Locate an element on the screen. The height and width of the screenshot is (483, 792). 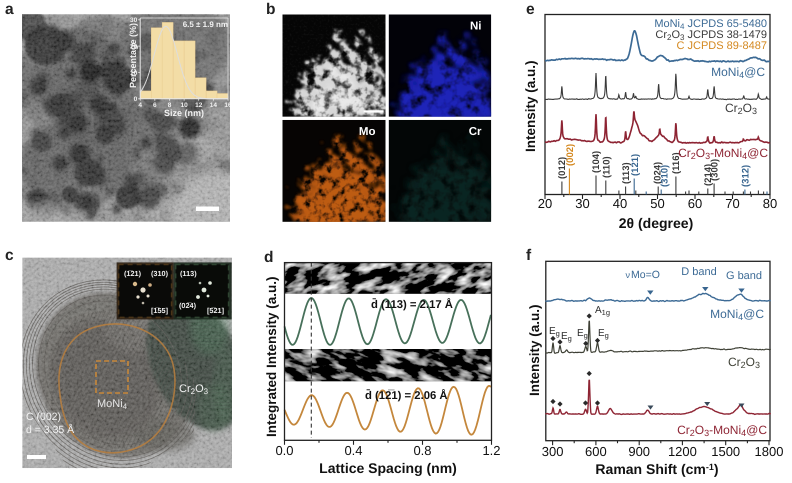
svg-text: 1.2 is located at coordinates (491, 450).